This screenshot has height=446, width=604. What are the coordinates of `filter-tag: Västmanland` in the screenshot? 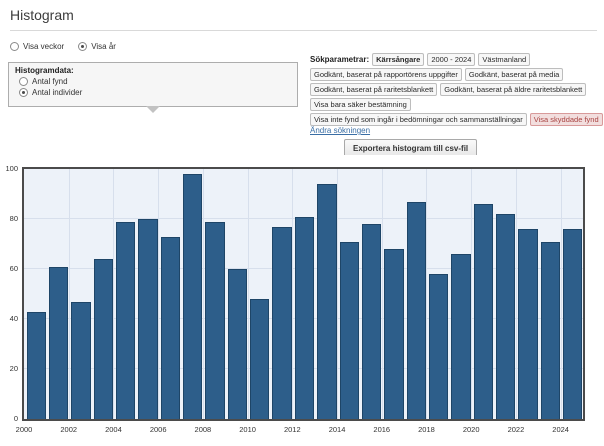 It's located at (504, 59).